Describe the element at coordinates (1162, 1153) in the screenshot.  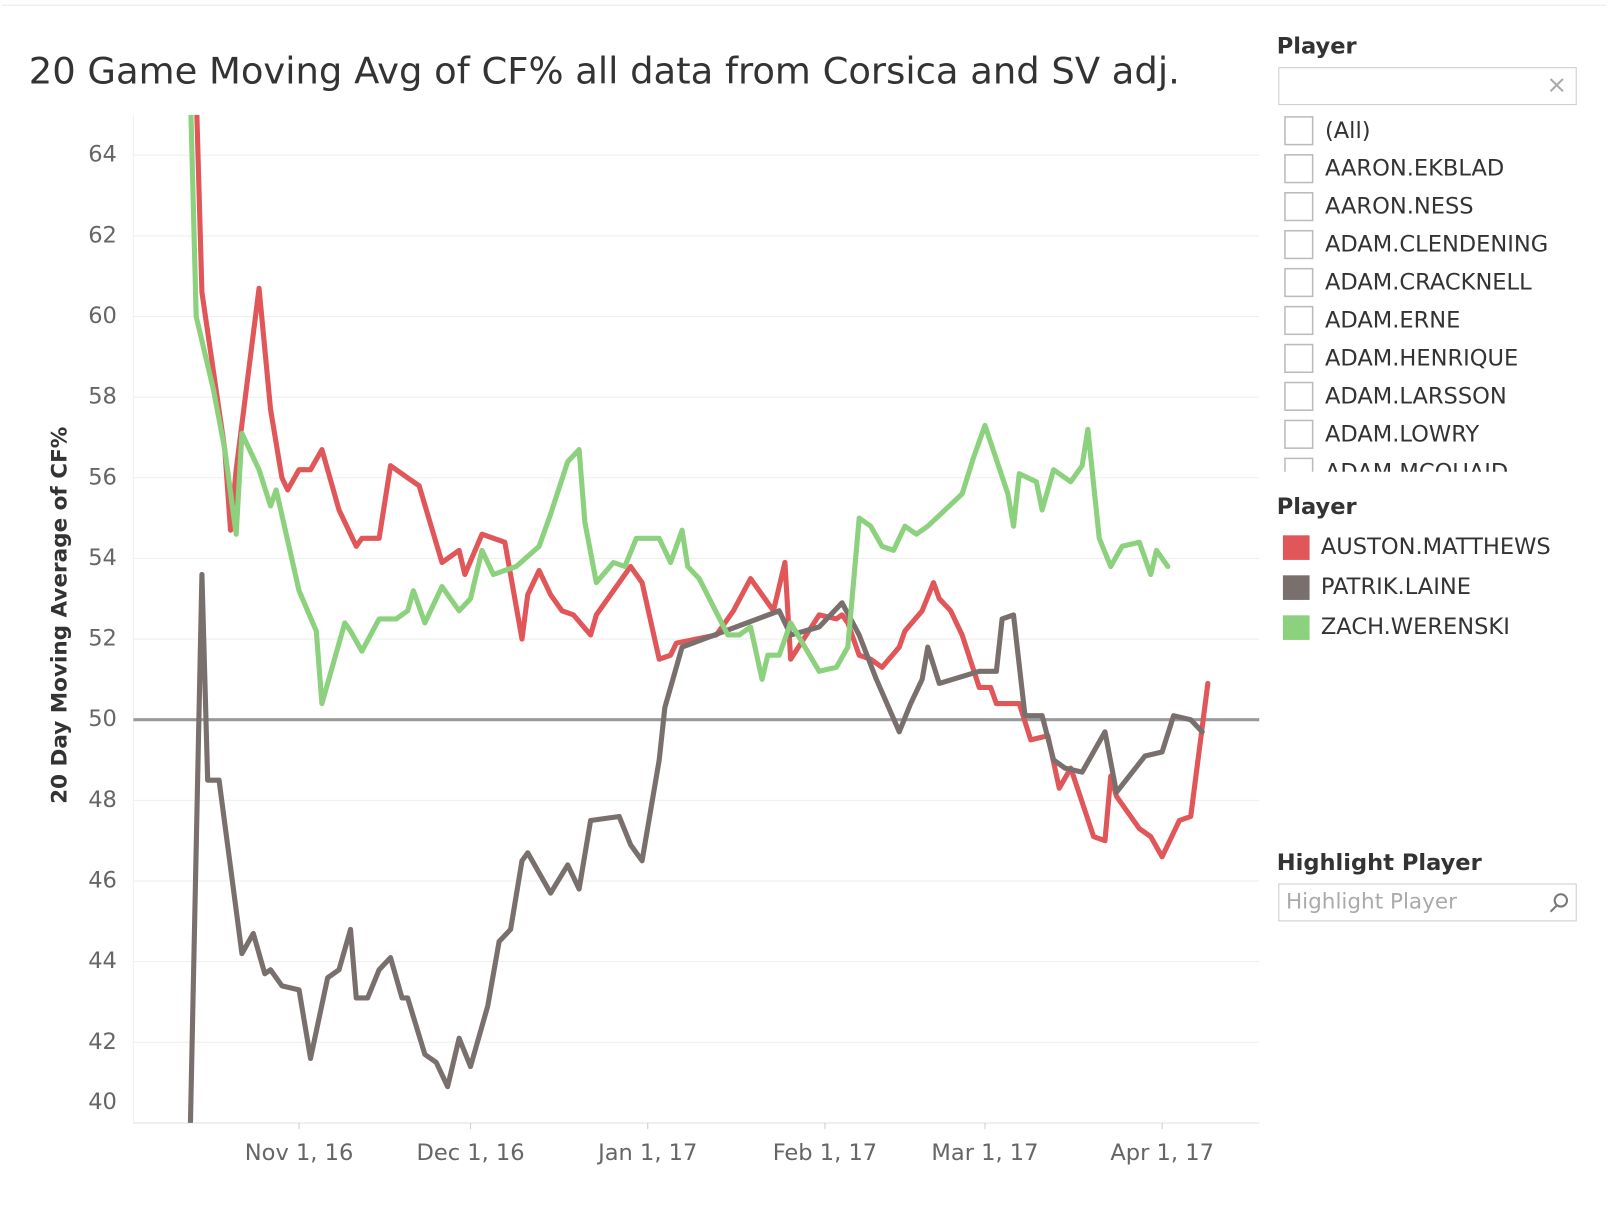
I see `x-tick-label: Apr 1, 17` at that location.